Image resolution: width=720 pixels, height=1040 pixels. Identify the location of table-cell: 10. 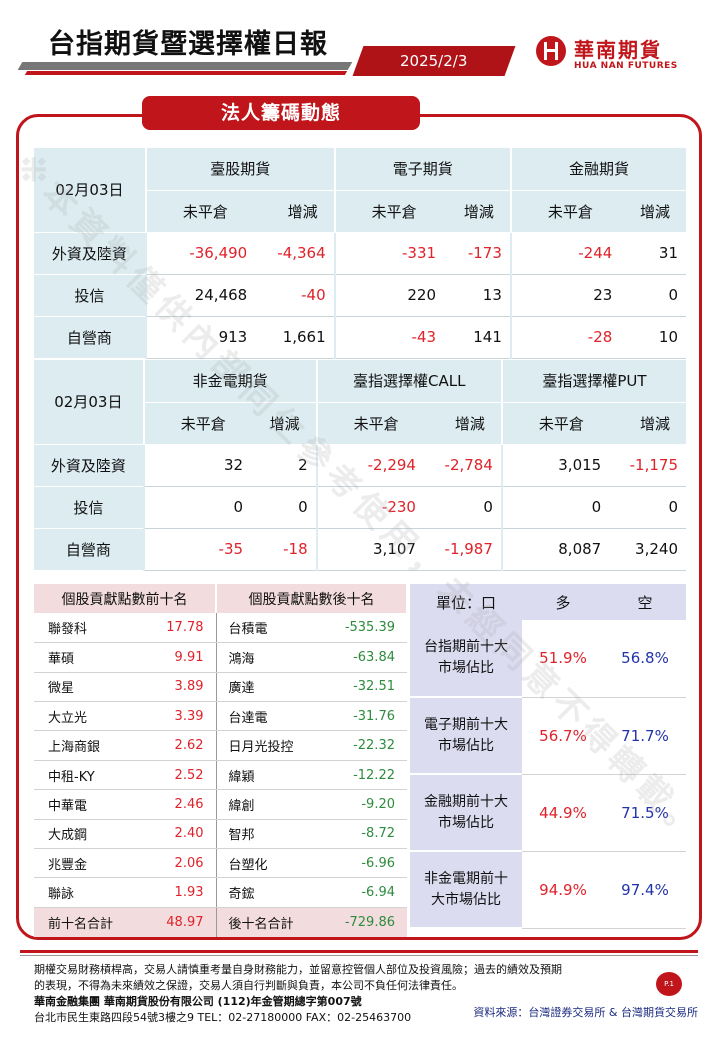
(653, 337).